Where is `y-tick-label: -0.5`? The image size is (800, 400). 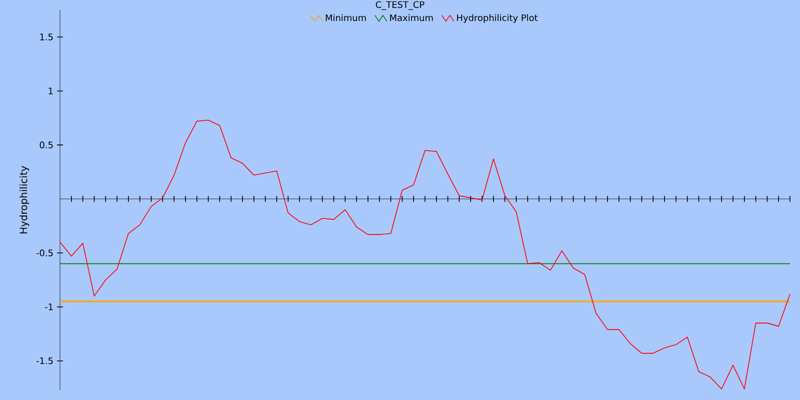
y-tick-label: -0.5 is located at coordinates (44, 253).